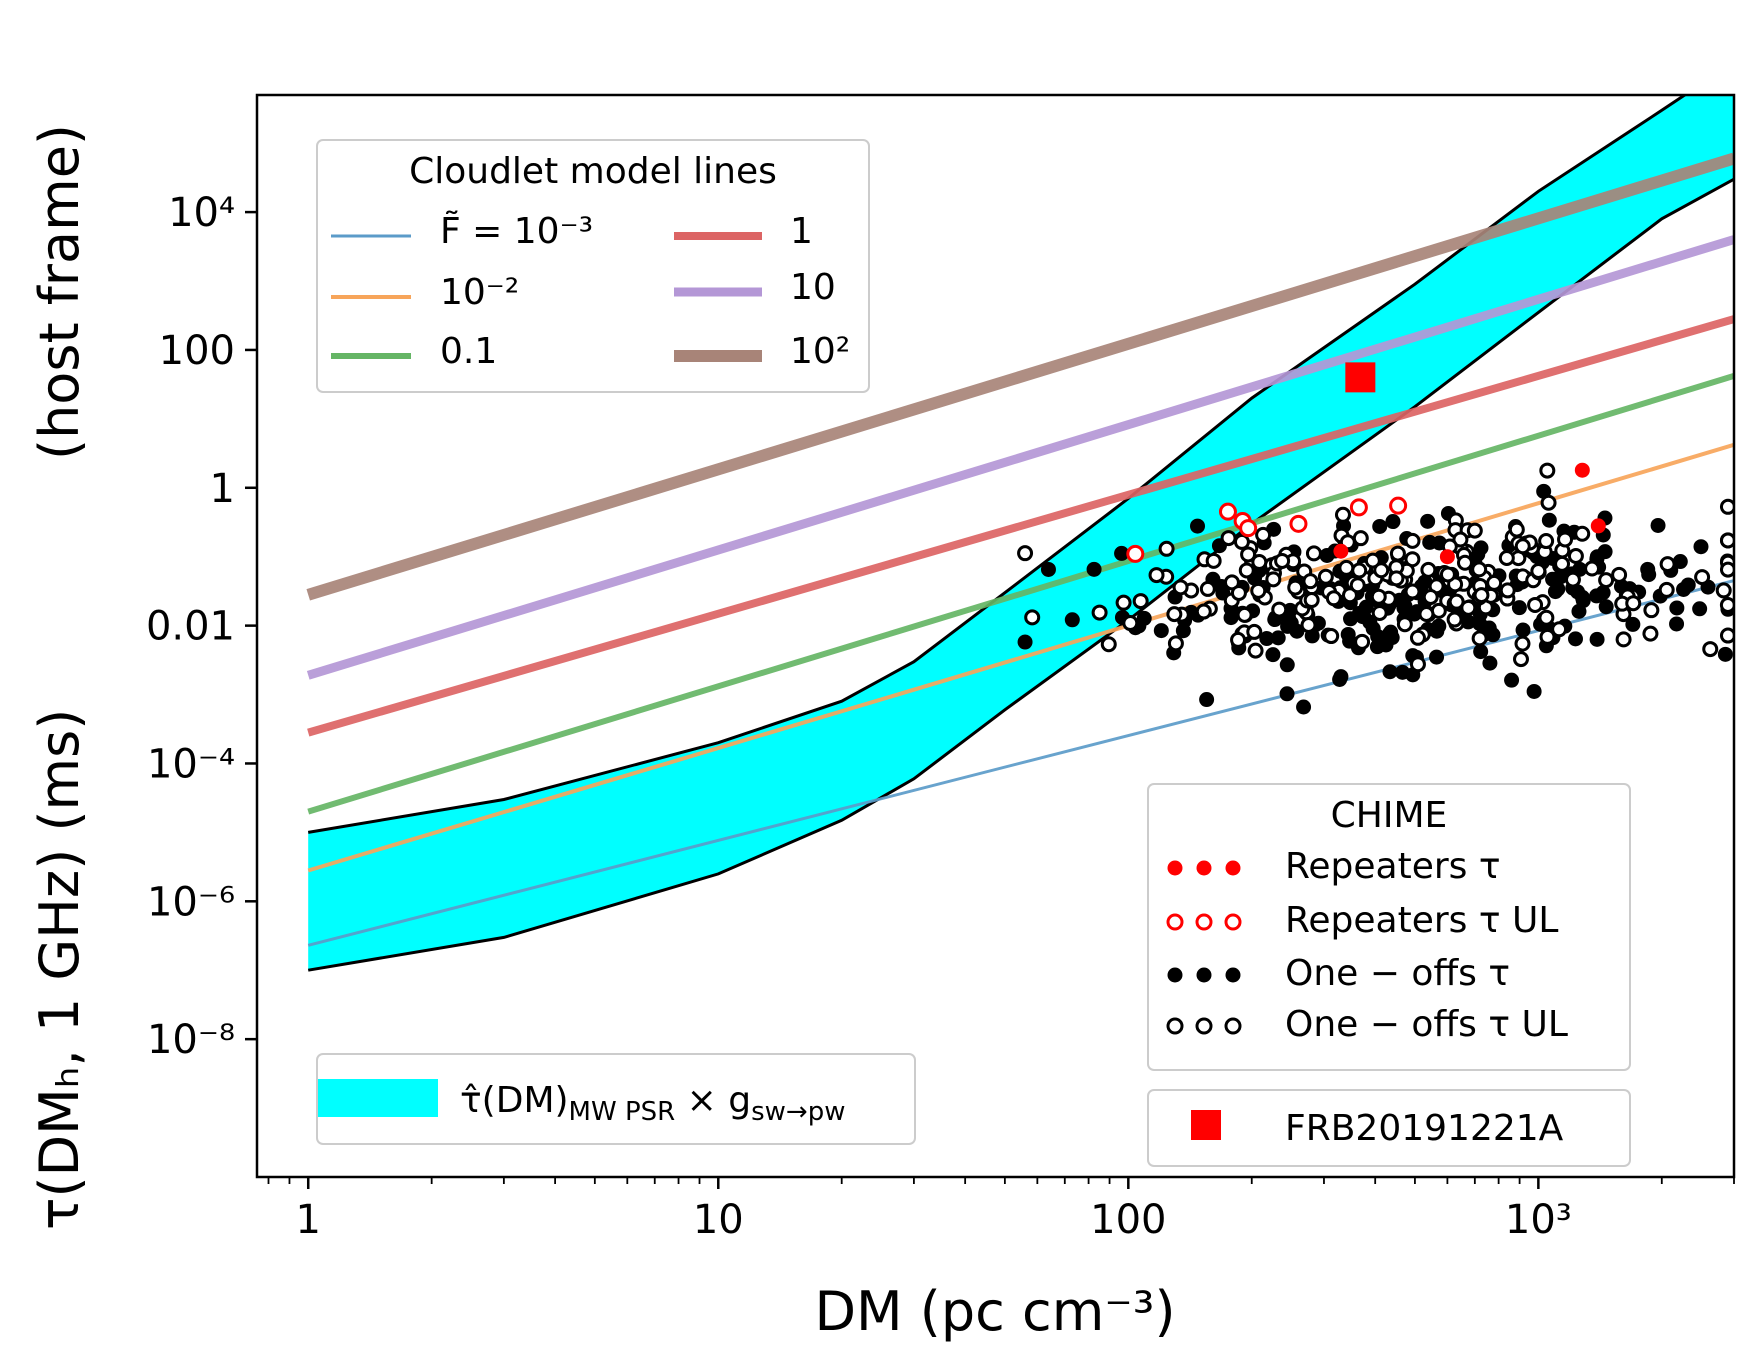 Image resolution: width=1758 pixels, height=1362 pixels. Describe the element at coordinates (1204, 947) in the screenshot. I see `chime-legend-markers` at that location.